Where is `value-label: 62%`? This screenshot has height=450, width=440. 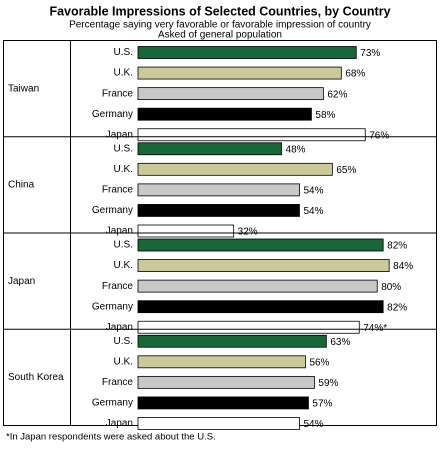
value-label: 62% is located at coordinates (337, 94).